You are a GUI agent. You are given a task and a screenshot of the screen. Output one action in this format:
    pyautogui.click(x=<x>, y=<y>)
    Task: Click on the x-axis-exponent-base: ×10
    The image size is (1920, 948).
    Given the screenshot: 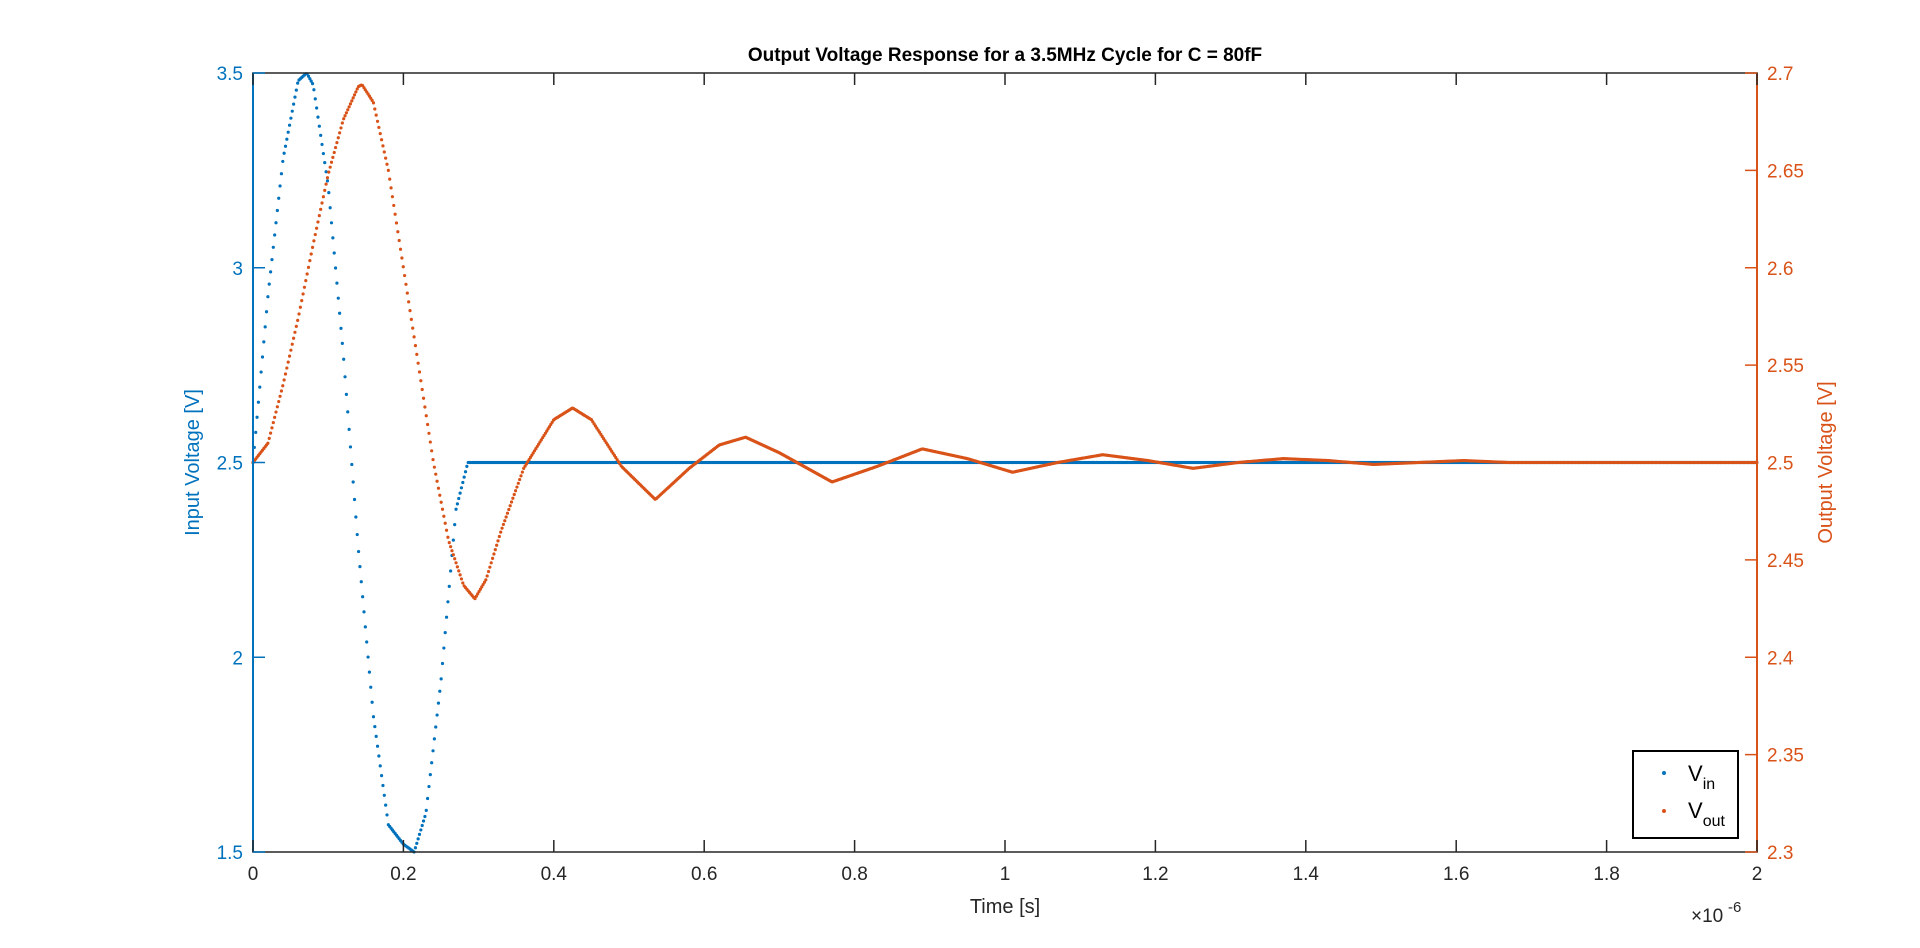 What is the action you would take?
    pyautogui.click(x=1707, y=916)
    